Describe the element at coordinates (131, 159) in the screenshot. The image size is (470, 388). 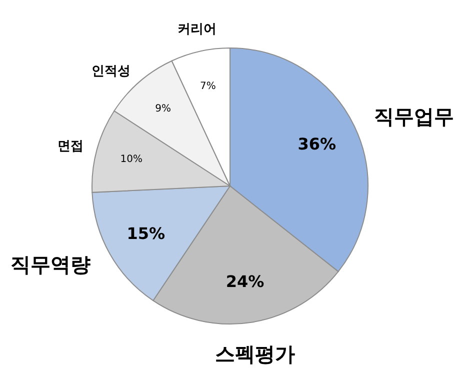
I see `data-label: 10%` at that location.